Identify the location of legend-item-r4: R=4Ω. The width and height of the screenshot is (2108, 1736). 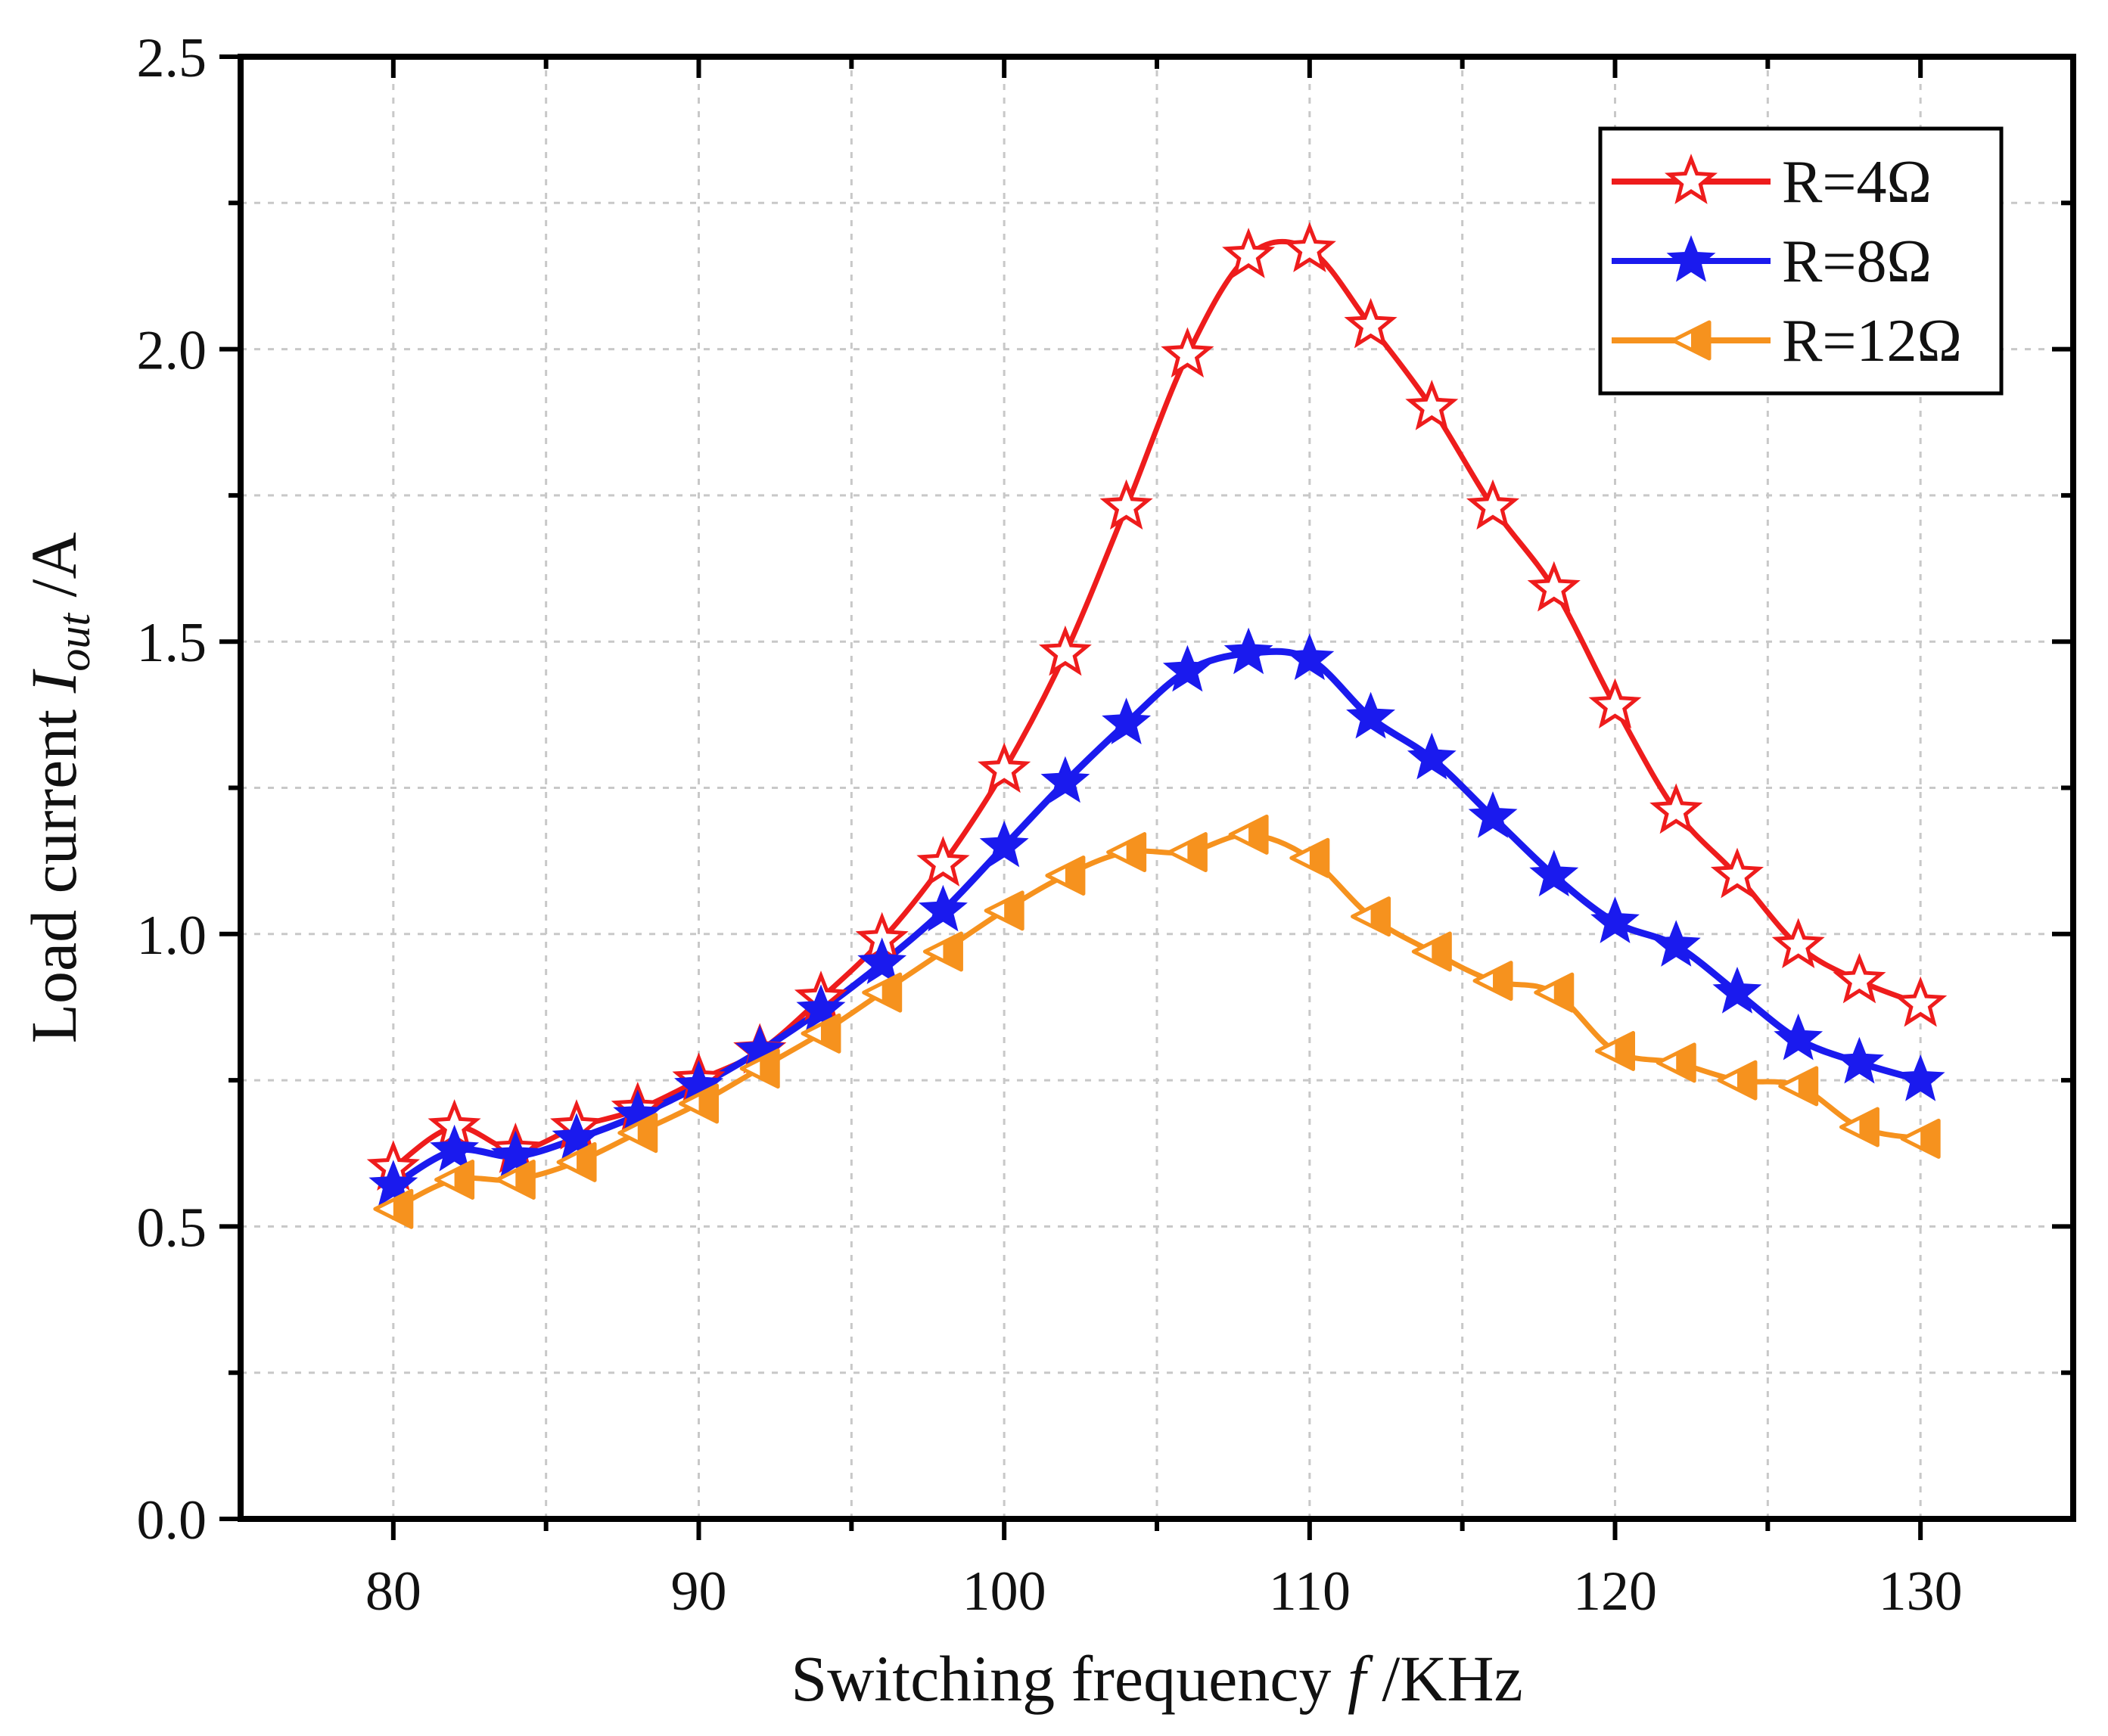
(1772, 182).